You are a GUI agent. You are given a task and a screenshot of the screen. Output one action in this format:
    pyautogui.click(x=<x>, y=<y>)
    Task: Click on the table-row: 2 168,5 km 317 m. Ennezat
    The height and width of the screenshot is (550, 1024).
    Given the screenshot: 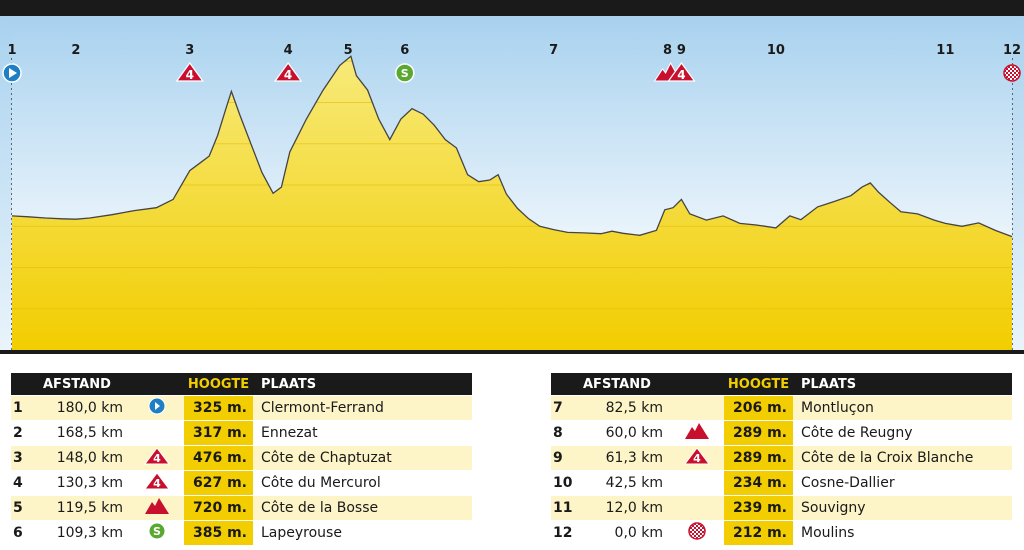 What is the action you would take?
    pyautogui.click(x=241, y=433)
    